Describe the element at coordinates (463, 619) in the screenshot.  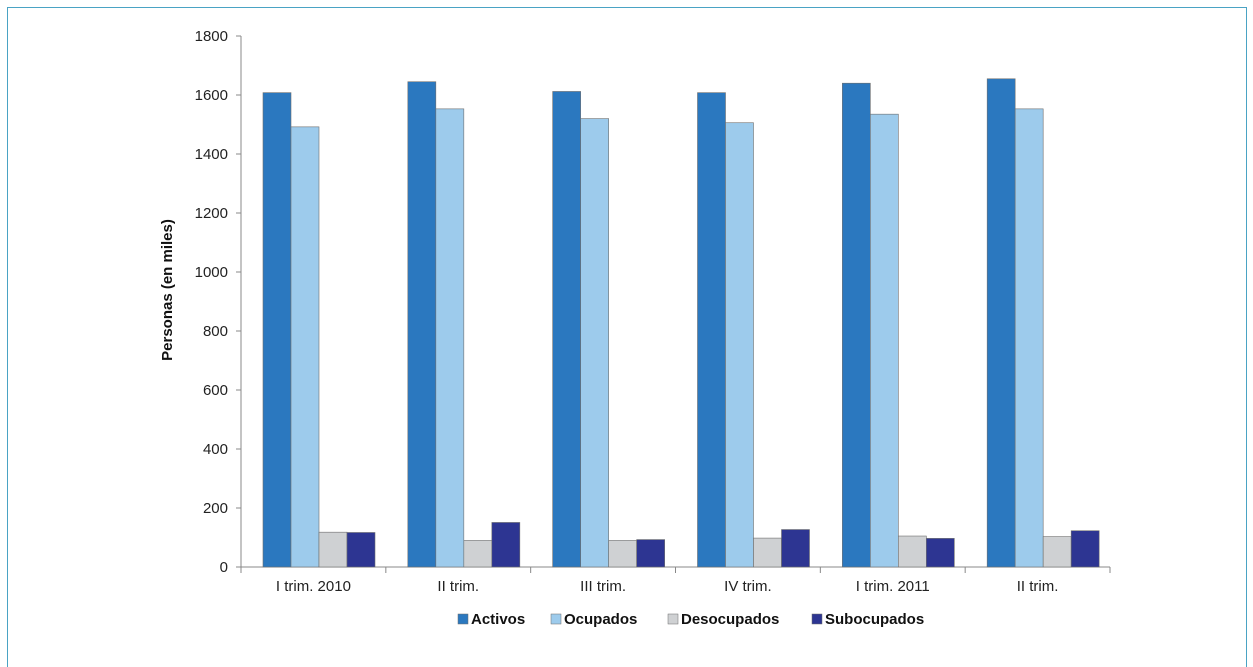
I see `legend-swatch-activos` at that location.